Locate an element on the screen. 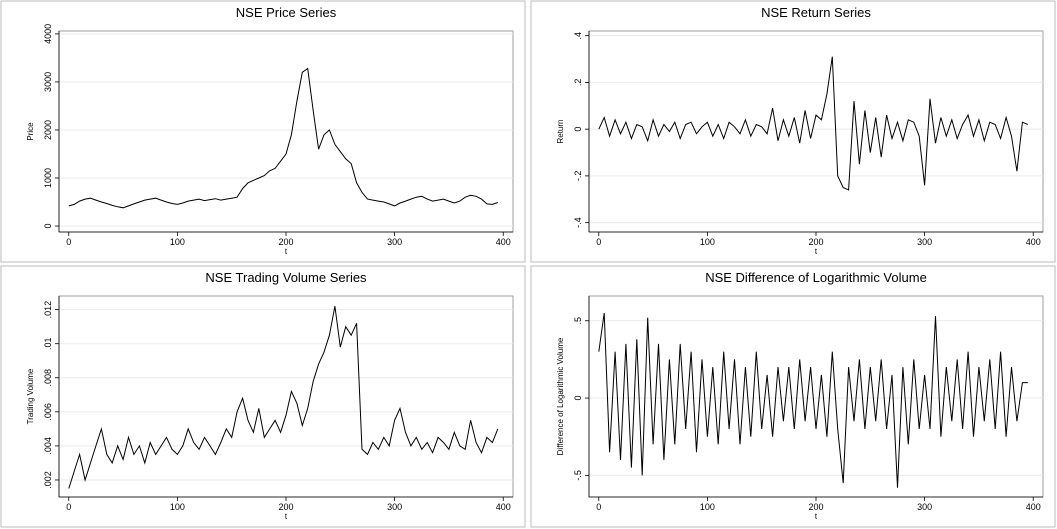 Image resolution: width=1057 pixels, height=529 pixels. y-tick-label: 1000 is located at coordinates (48, 178).